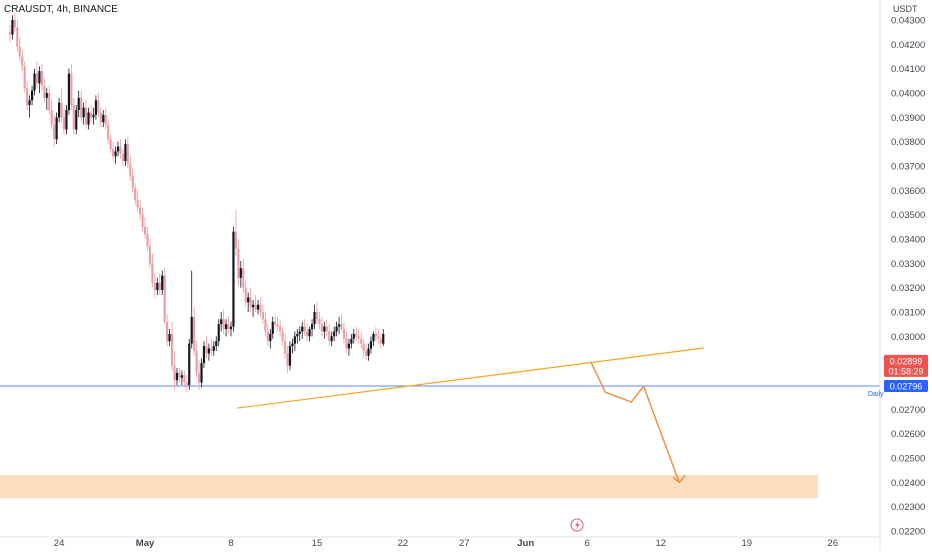 This screenshot has width=932, height=555. Describe the element at coordinates (470, 378) in the screenshot. I see `trendline` at that location.